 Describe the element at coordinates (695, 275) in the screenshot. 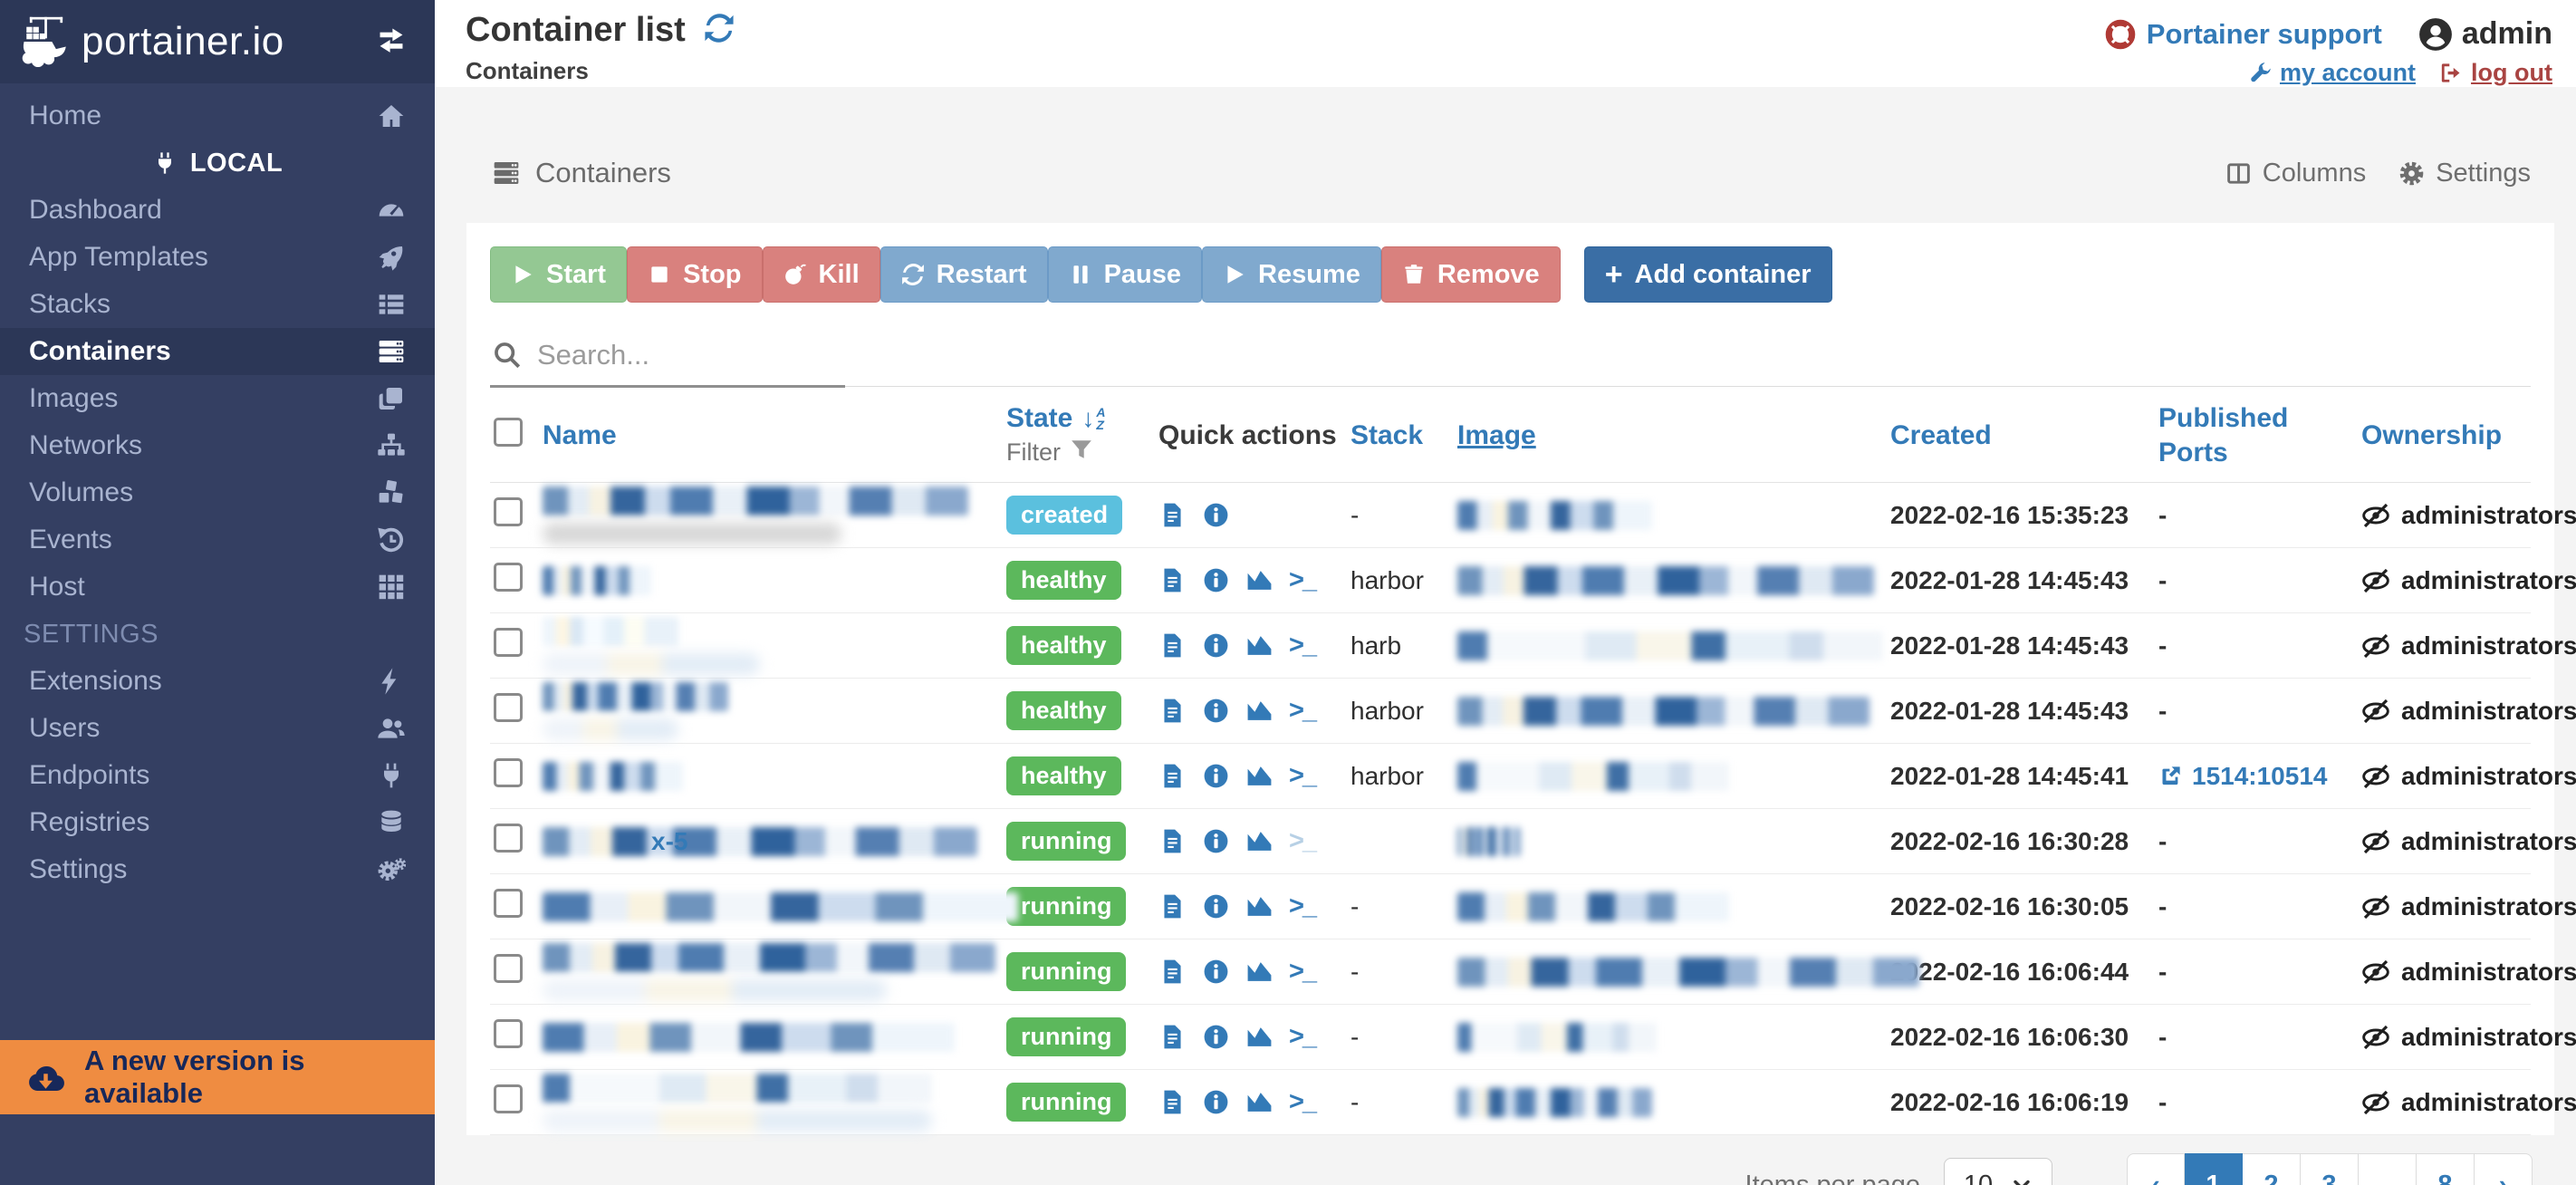

I see `stop-button: Stop` at that location.